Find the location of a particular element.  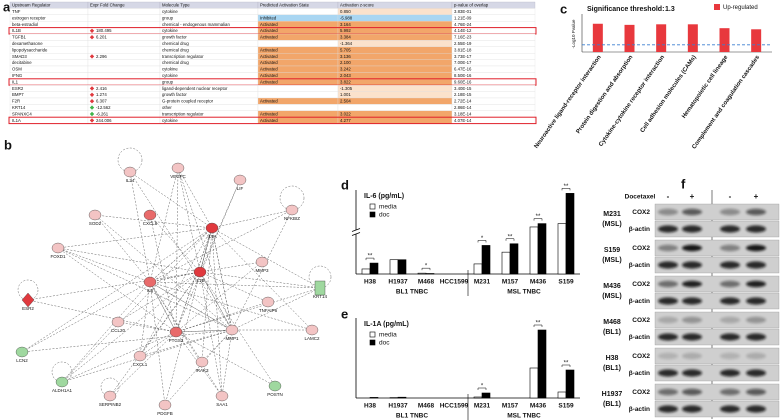

group-label: BL1 TNBC is located at coordinates (412, 292).